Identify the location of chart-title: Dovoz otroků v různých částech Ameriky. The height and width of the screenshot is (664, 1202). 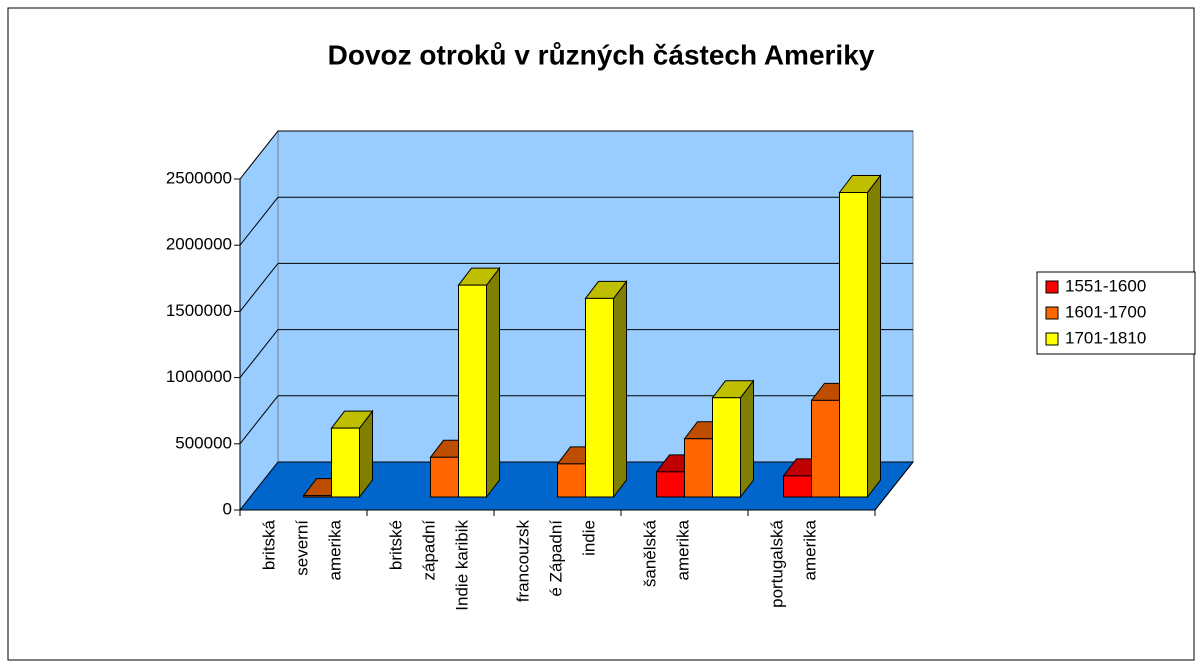
(601, 54).